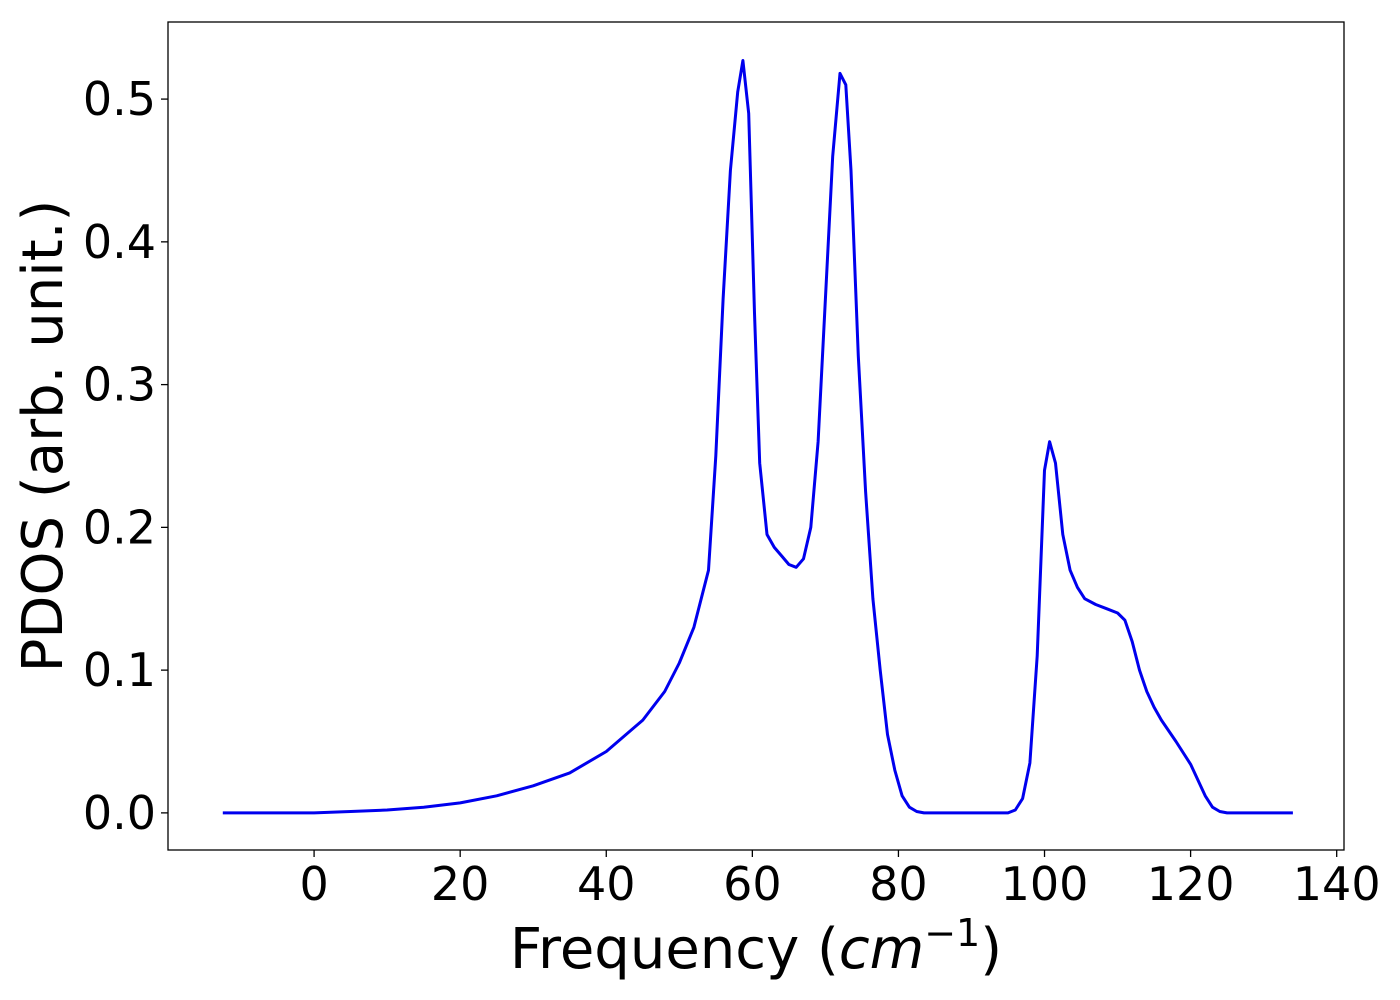 This screenshot has height=1000, width=1400. I want to click on y-tick-label: 0.0, so click(119, 813).